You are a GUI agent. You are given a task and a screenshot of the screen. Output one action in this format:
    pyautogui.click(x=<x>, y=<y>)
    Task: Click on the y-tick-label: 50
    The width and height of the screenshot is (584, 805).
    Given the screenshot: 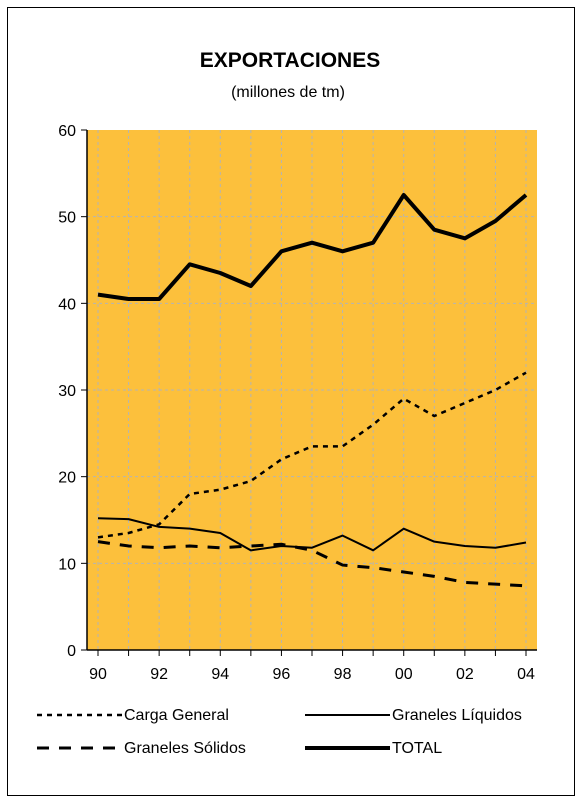 What is the action you would take?
    pyautogui.click(x=67, y=218)
    